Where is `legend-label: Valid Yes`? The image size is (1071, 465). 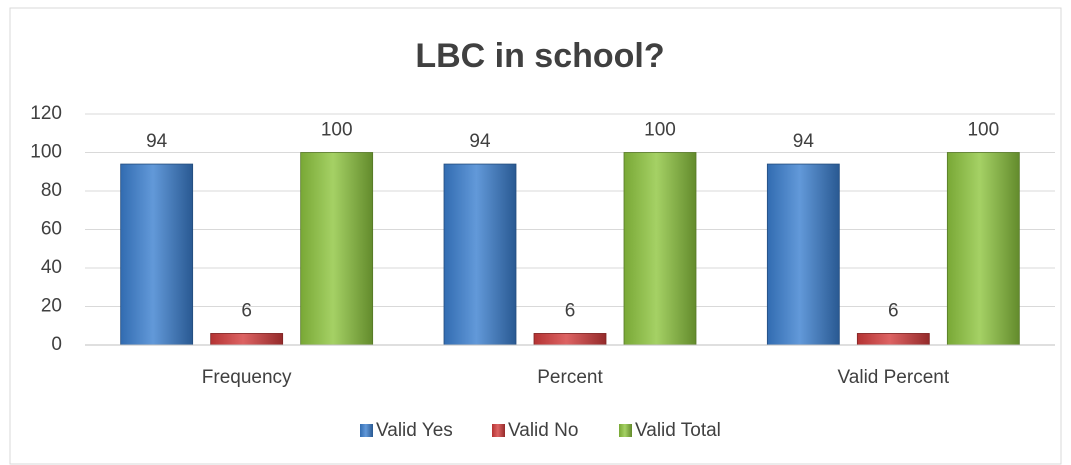 legend-label: Valid Yes is located at coordinates (414, 430).